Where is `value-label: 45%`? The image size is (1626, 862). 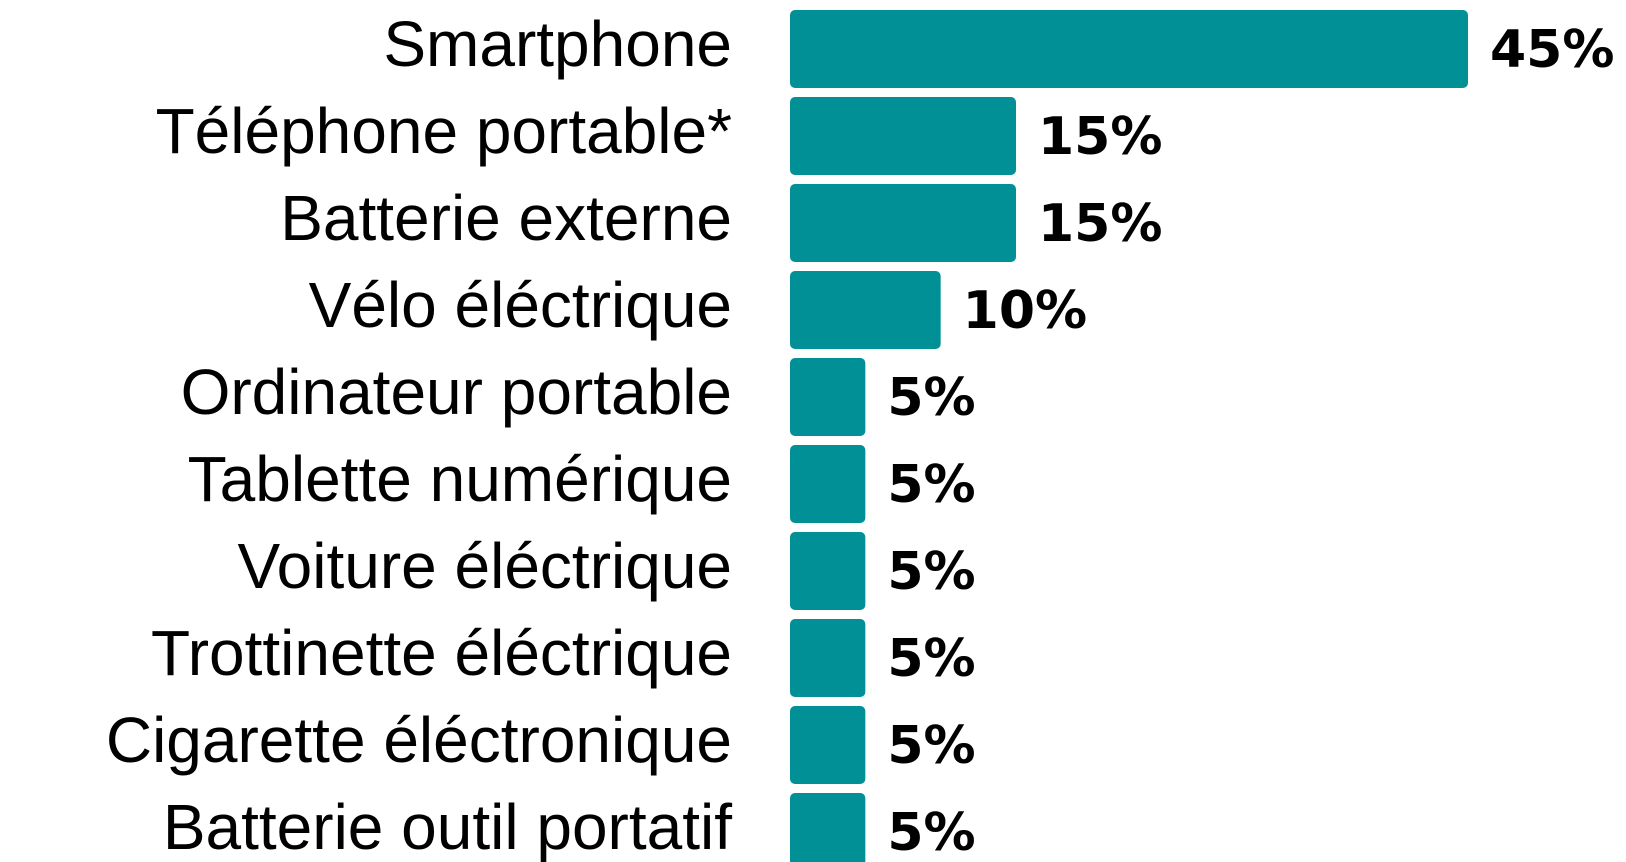
value-label: 45% is located at coordinates (1552, 50).